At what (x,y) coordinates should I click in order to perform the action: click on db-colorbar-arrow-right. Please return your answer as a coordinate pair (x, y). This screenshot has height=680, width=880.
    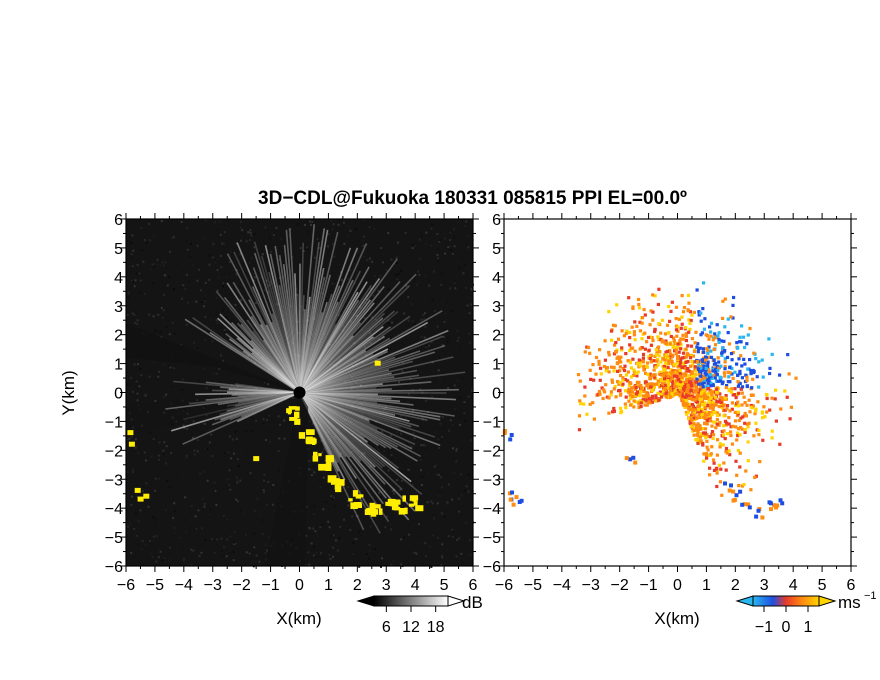
    Looking at the image, I should click on (456, 601).